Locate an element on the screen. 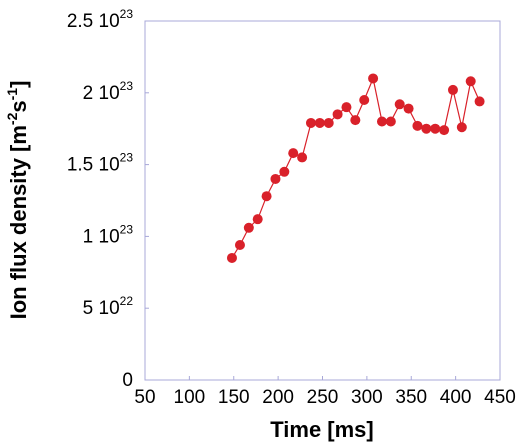 The width and height of the screenshot is (520, 443). x-tick-label-6: 350 is located at coordinates (411, 397).